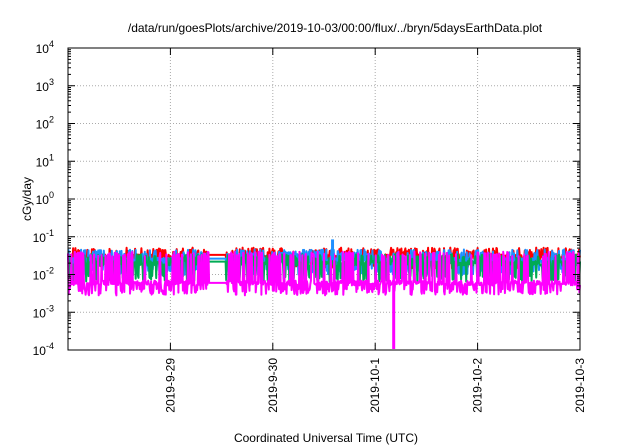 Image resolution: width=640 pixels, height=448 pixels. Describe the element at coordinates (170, 385) in the screenshot. I see `x-tick-label: 2019-9-29` at that location.